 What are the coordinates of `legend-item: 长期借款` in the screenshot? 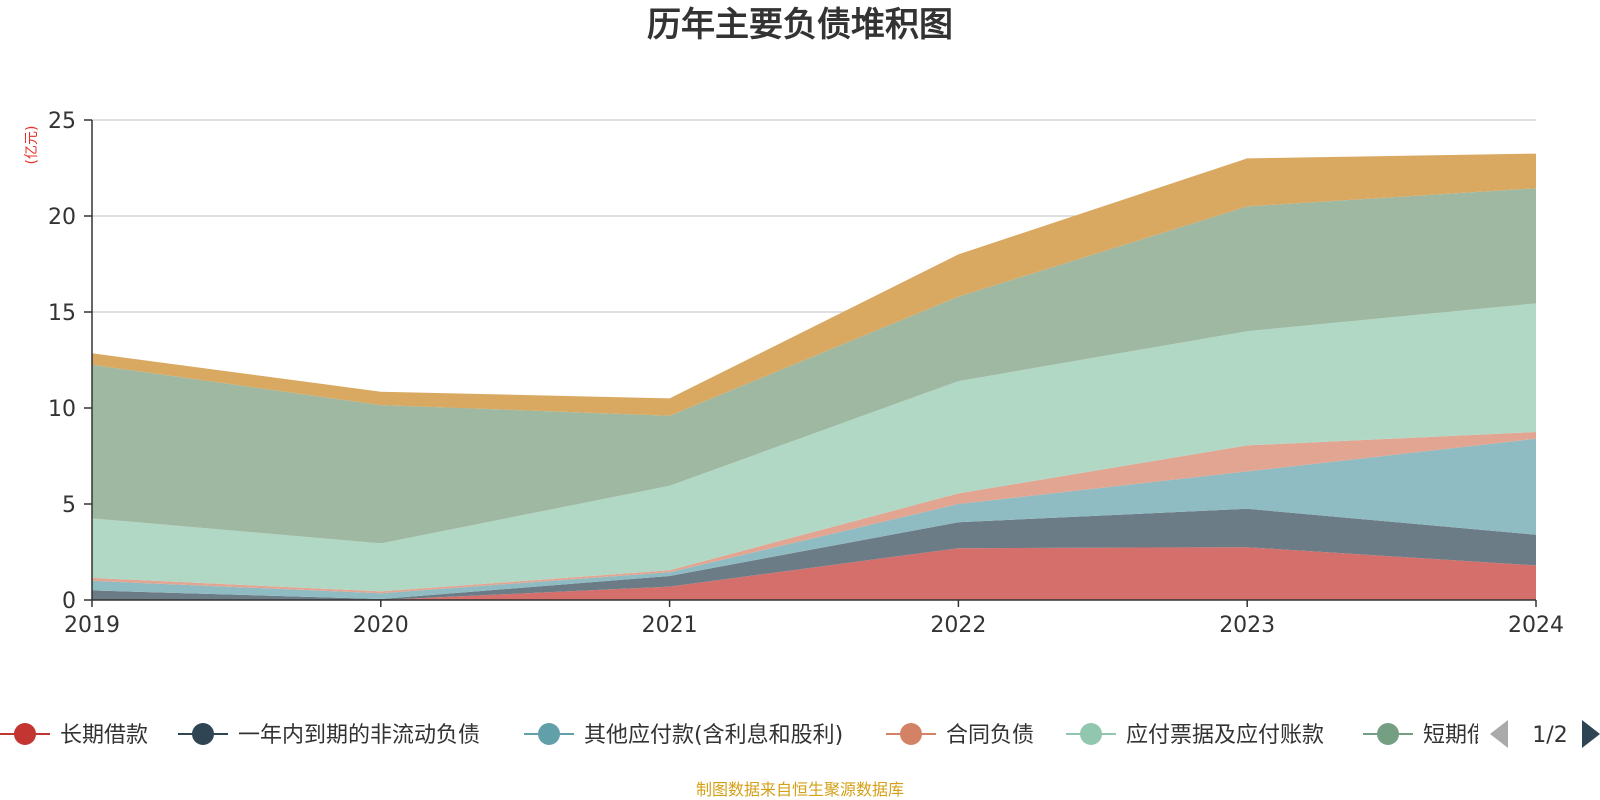 It's located at (74, 735).